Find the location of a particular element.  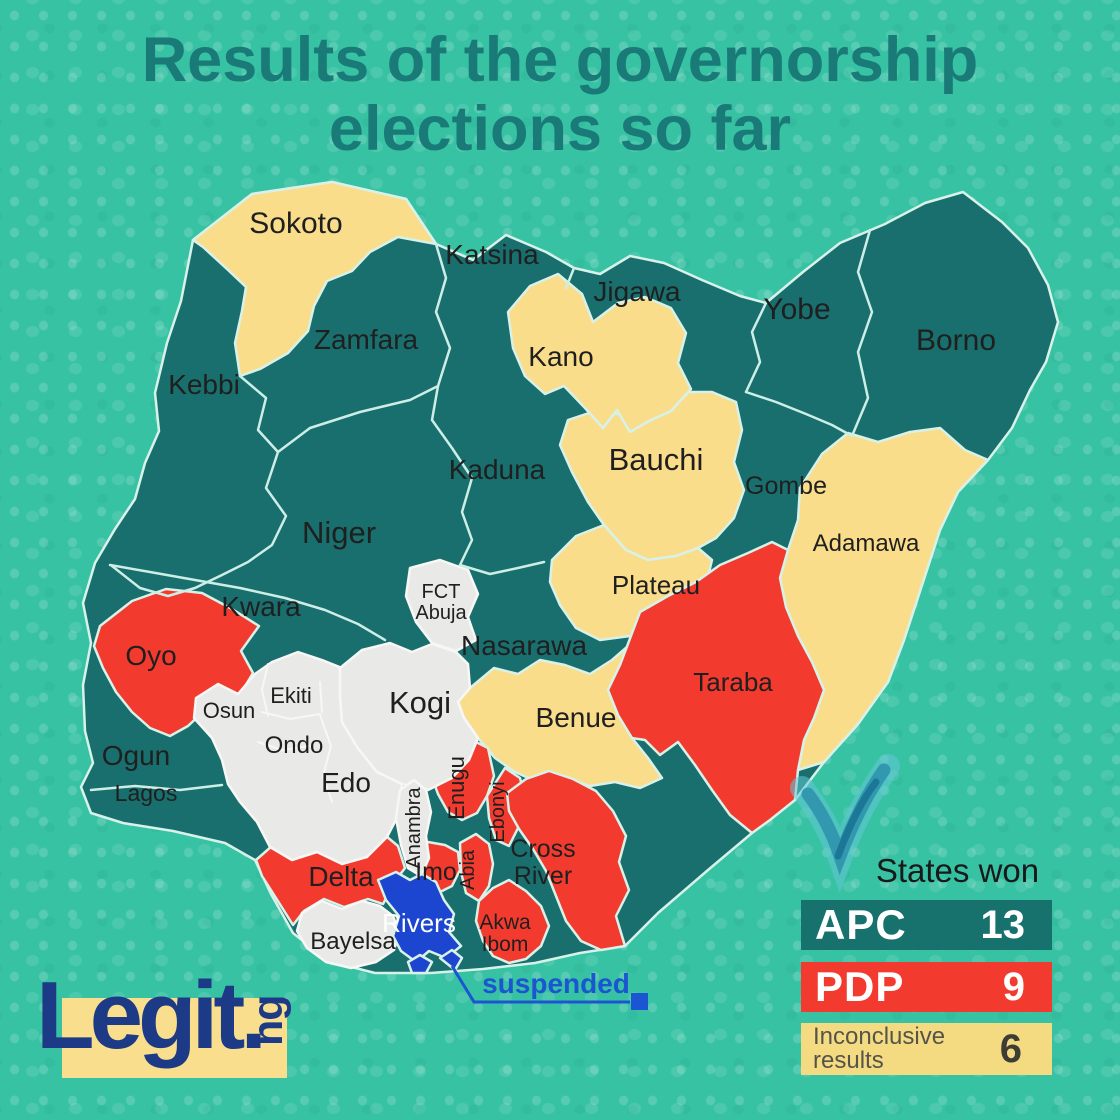

state-label-jigawa: Jigawa is located at coordinates (637, 291).